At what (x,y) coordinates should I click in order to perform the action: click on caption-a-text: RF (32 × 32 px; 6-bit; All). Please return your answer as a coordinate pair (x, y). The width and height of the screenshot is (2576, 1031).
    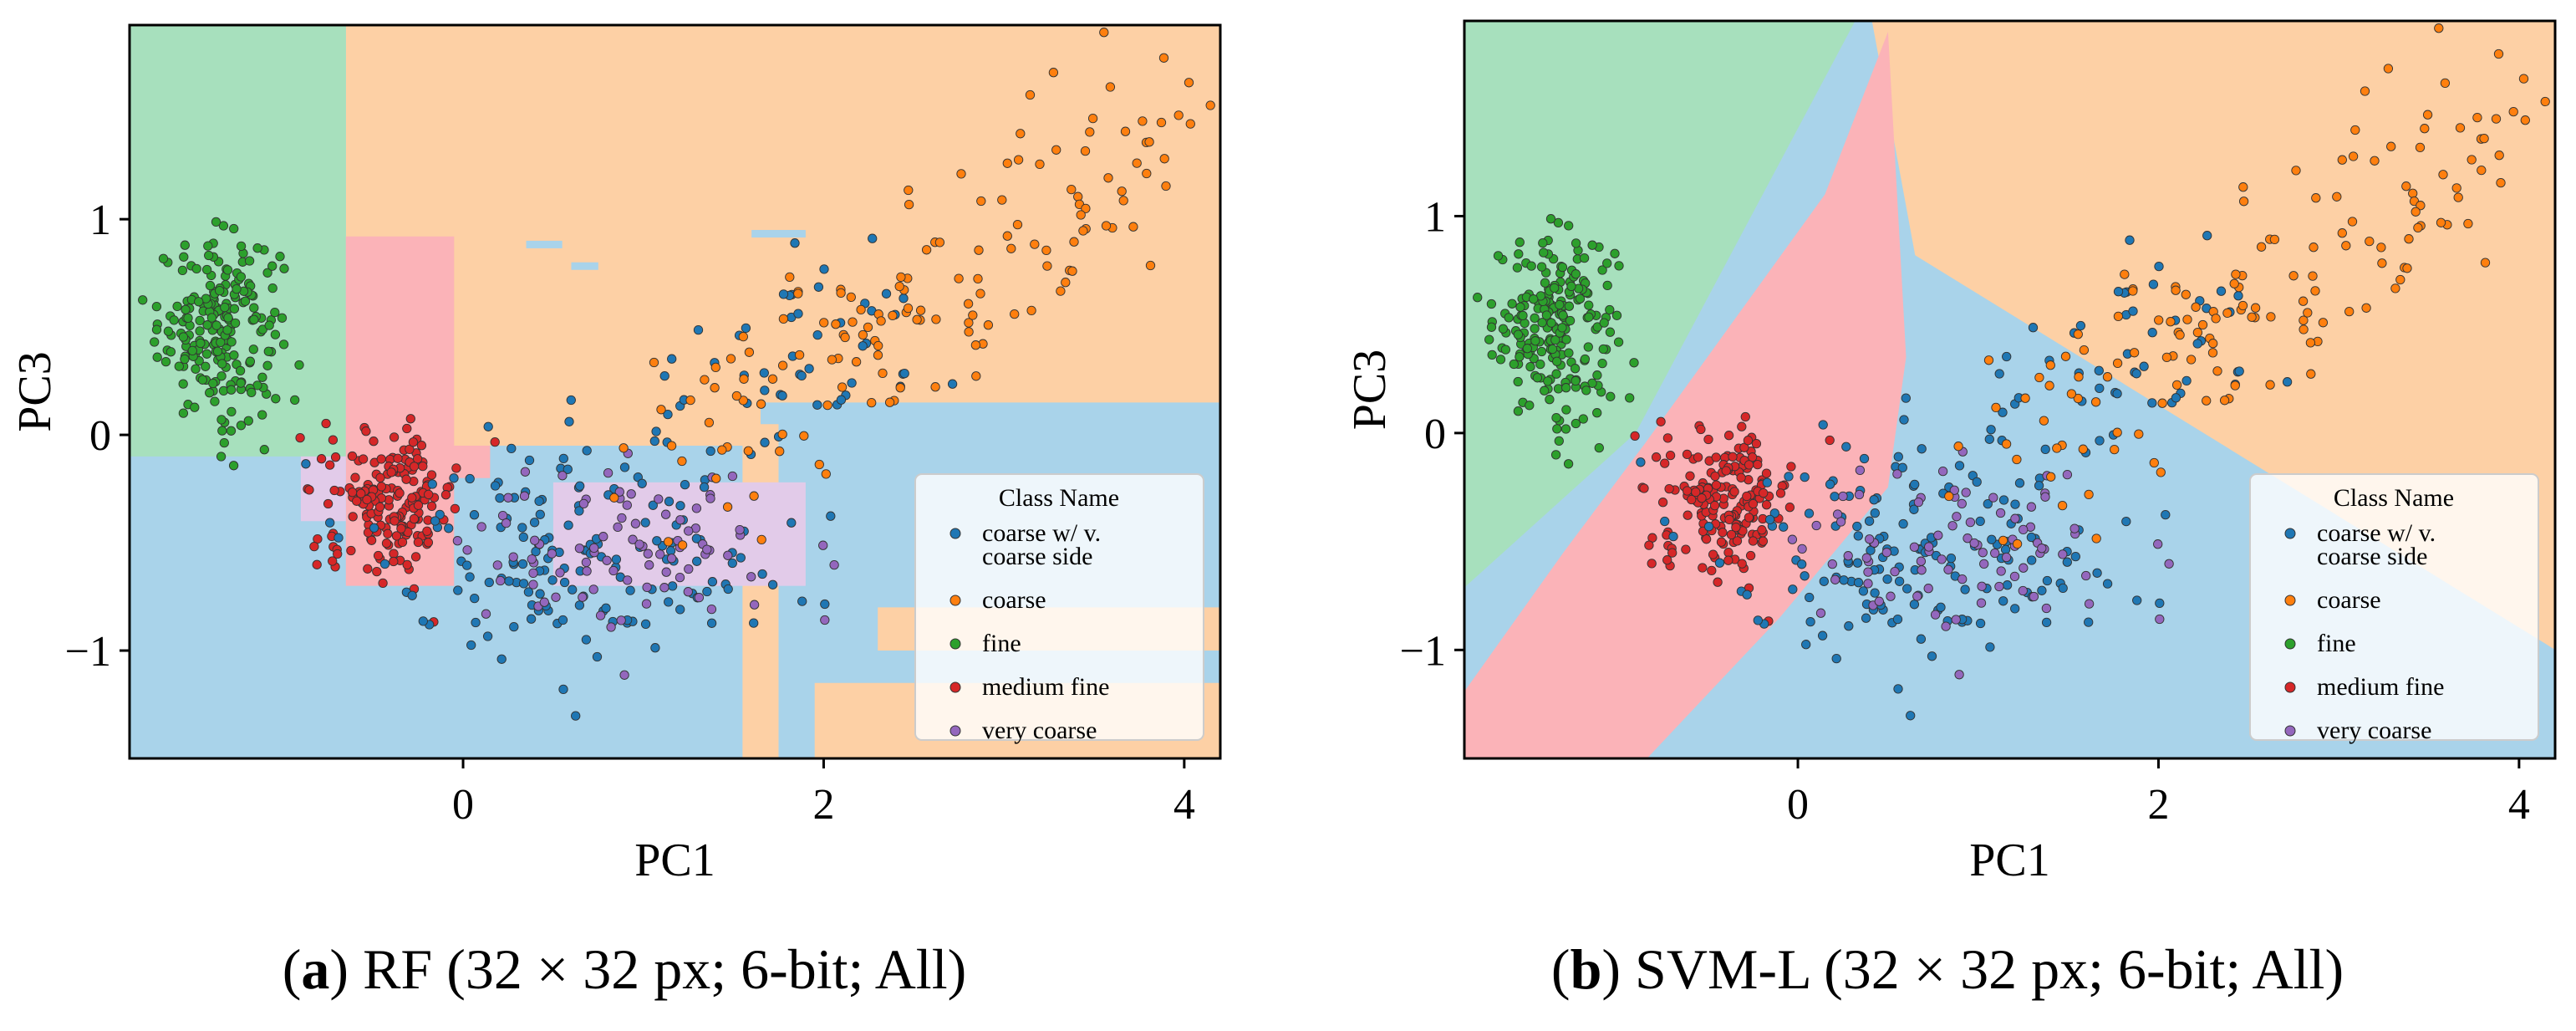
    Looking at the image, I should click on (658, 969).